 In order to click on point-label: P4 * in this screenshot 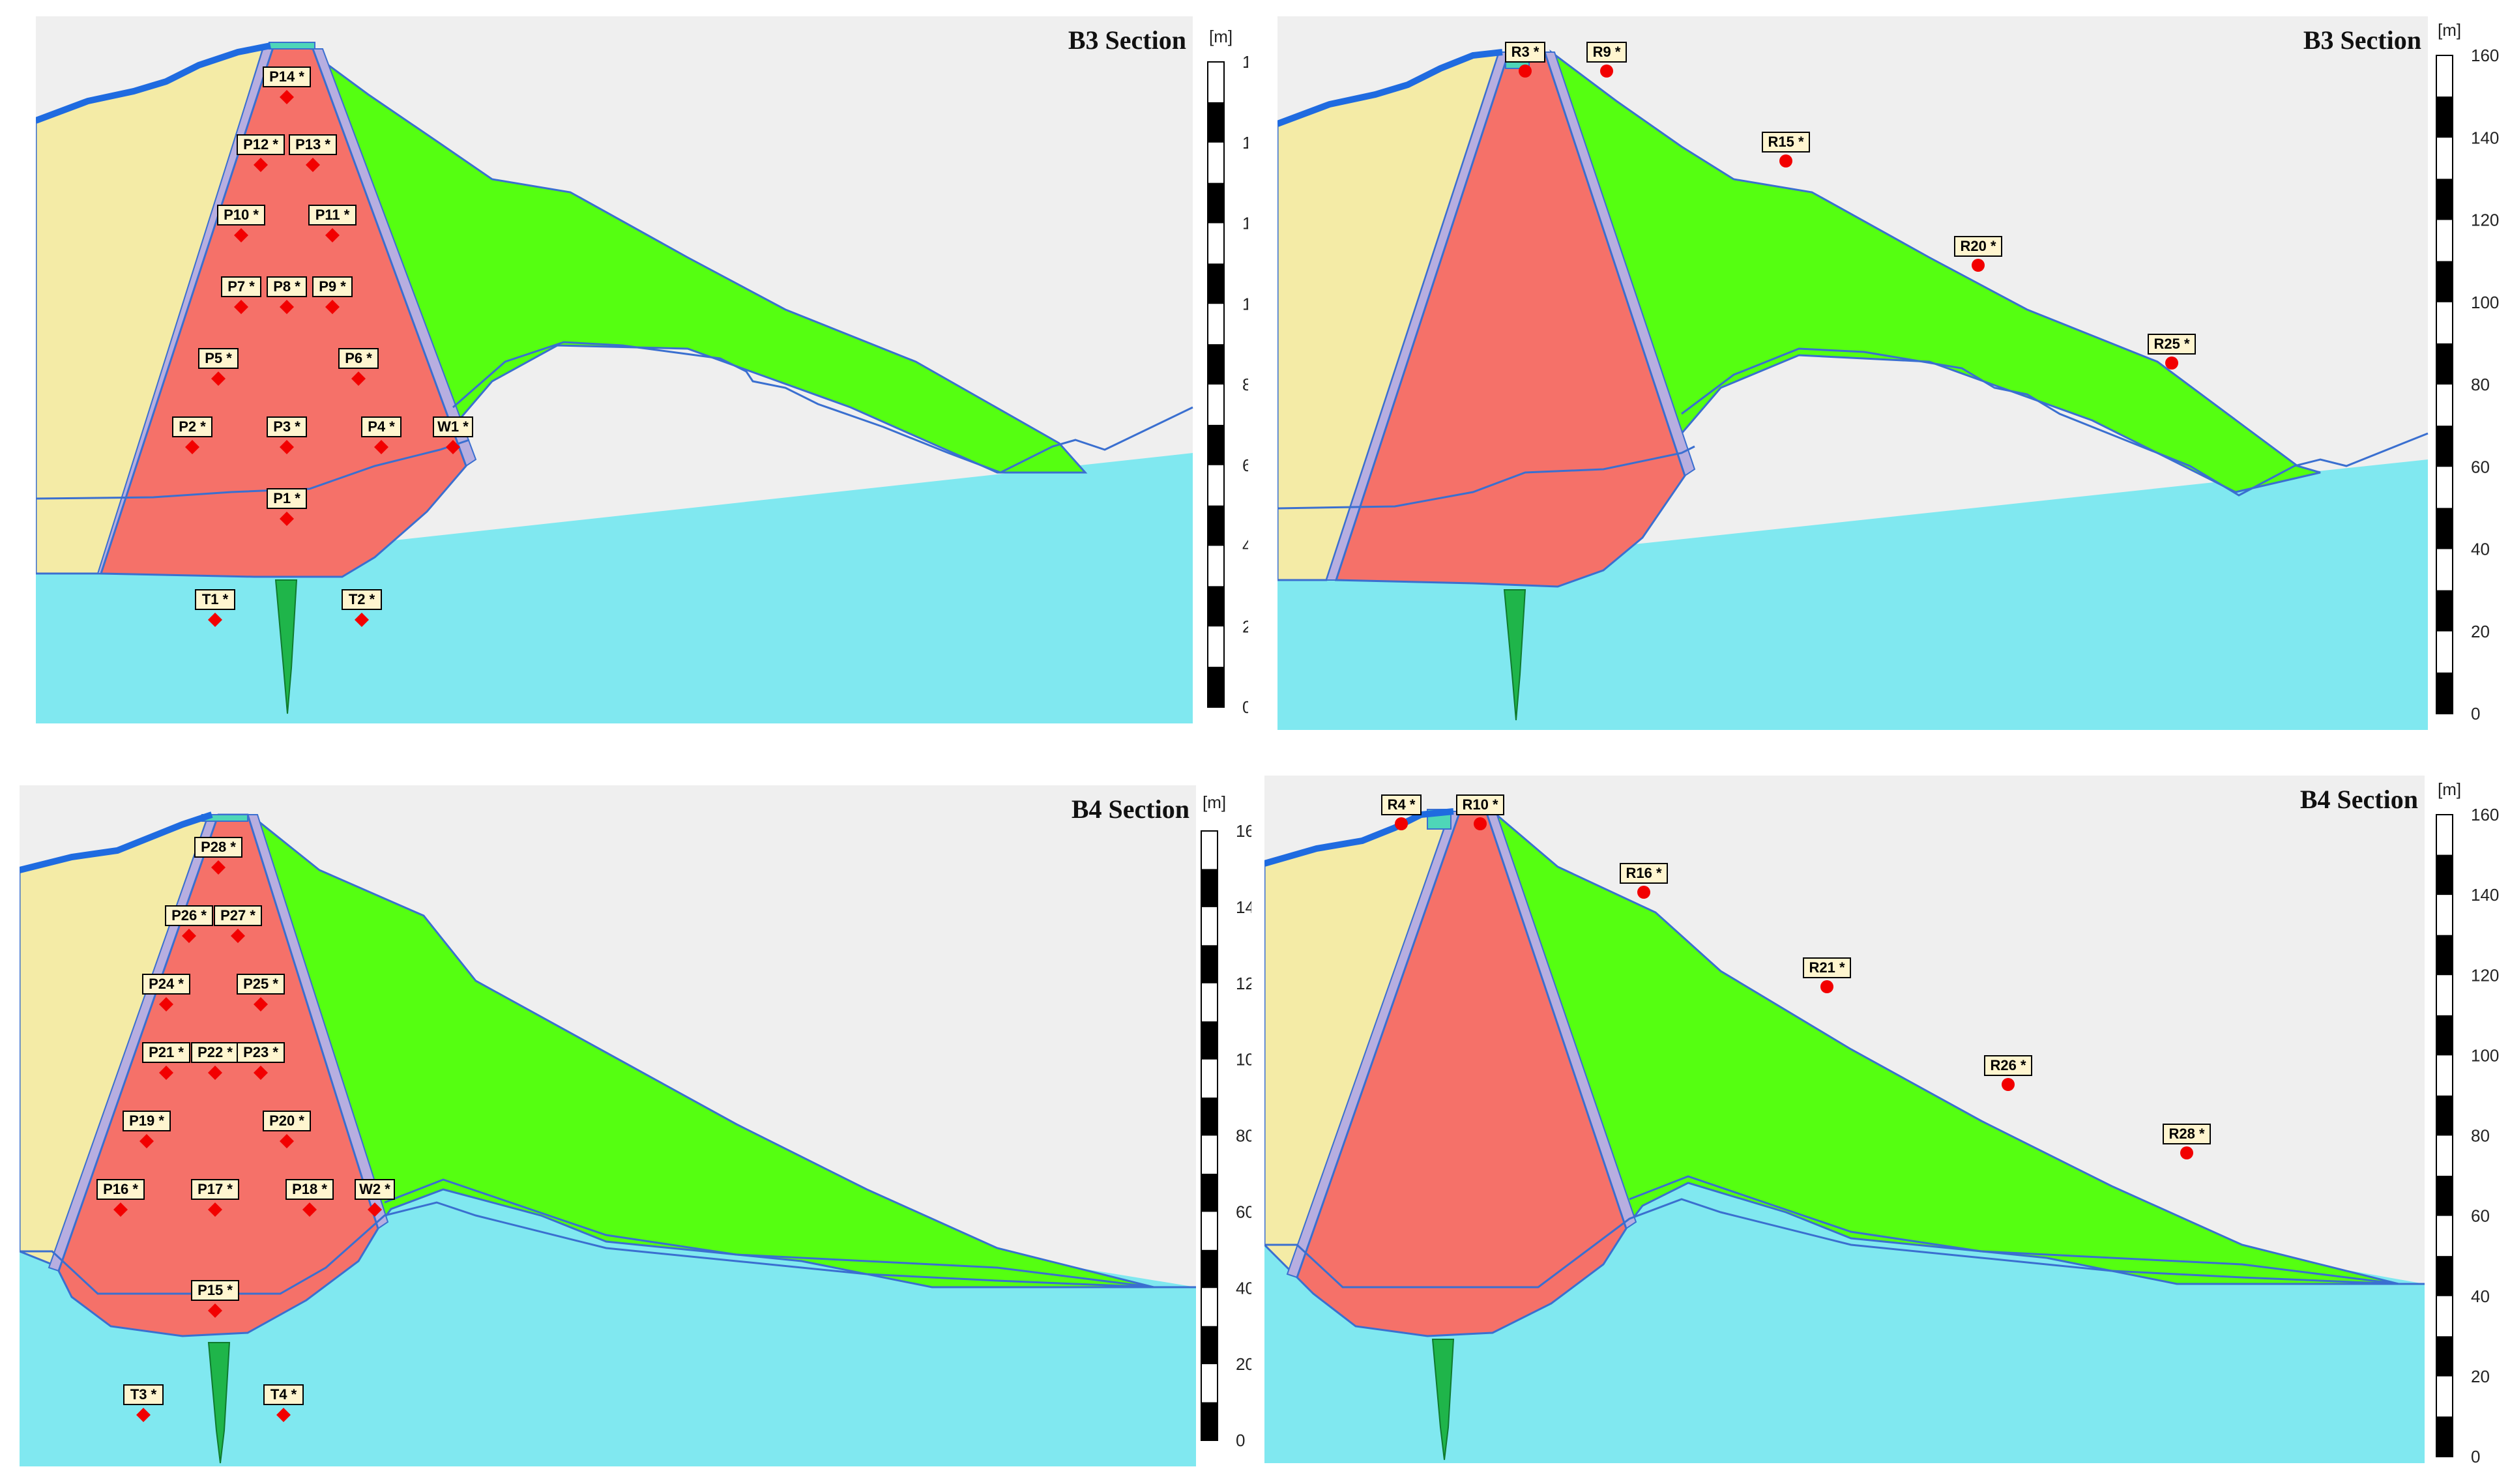, I will do `click(381, 426)`.